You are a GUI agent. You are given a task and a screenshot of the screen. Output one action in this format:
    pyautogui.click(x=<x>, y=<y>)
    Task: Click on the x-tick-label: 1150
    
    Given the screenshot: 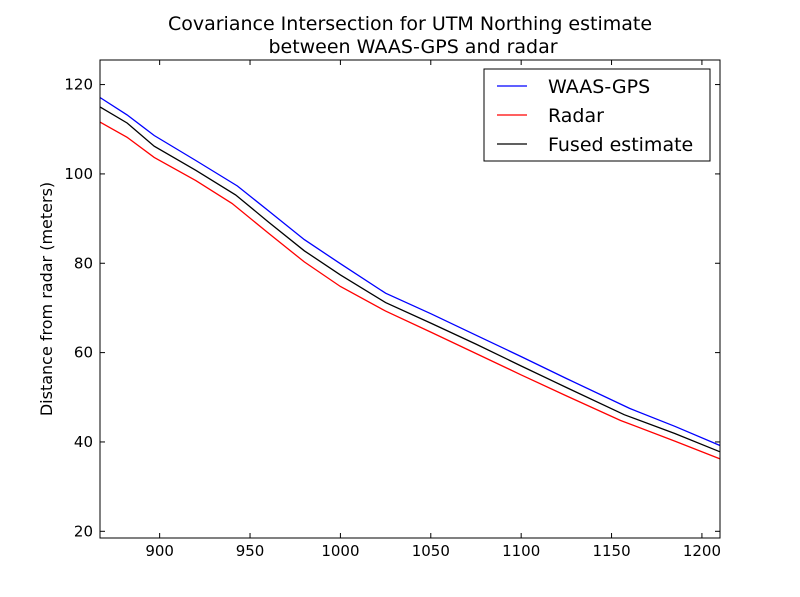 What is the action you would take?
    pyautogui.click(x=611, y=551)
    